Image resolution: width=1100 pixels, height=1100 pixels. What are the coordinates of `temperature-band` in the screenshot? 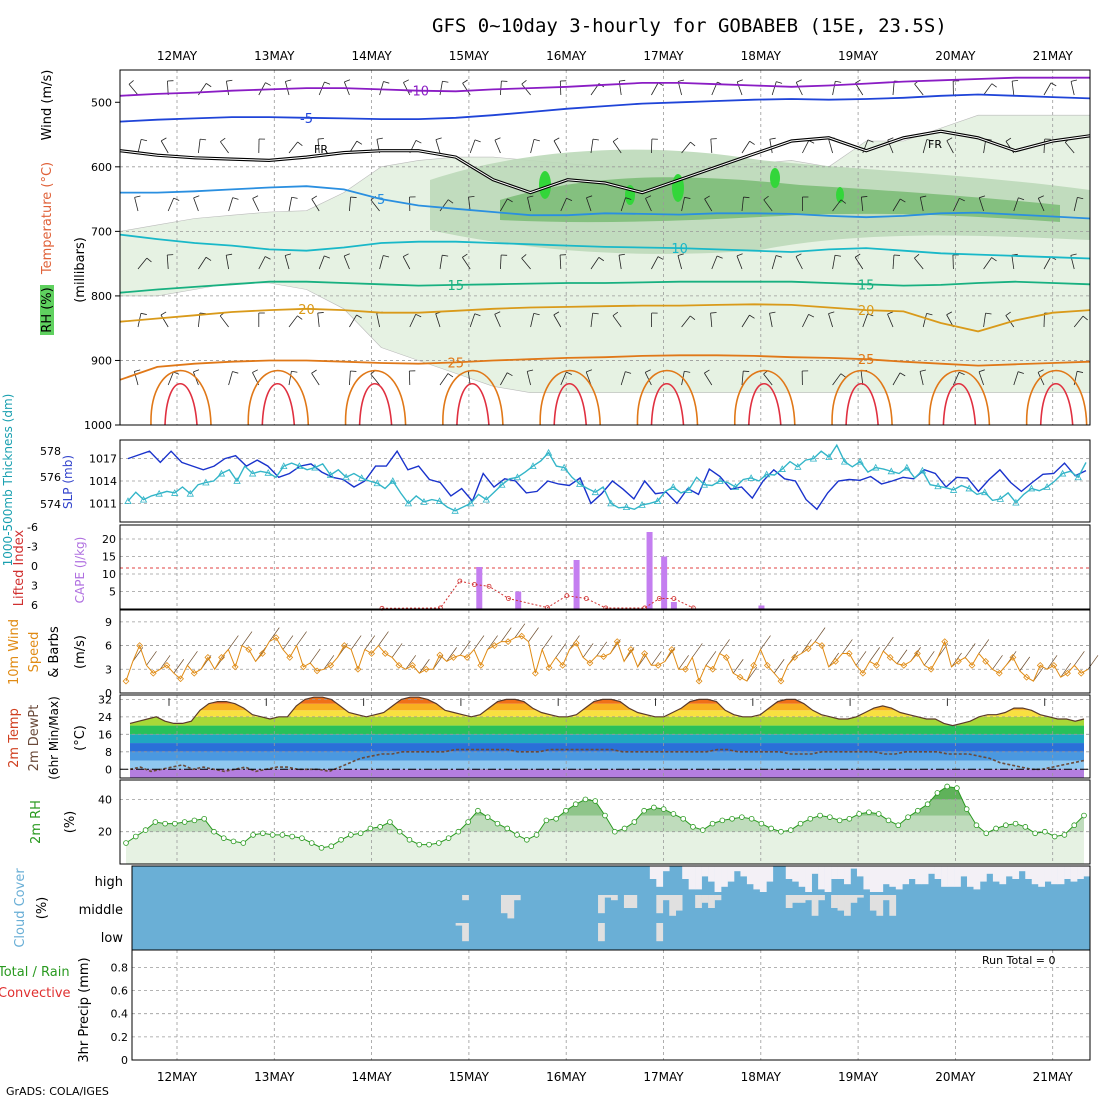 It's located at (607, 756).